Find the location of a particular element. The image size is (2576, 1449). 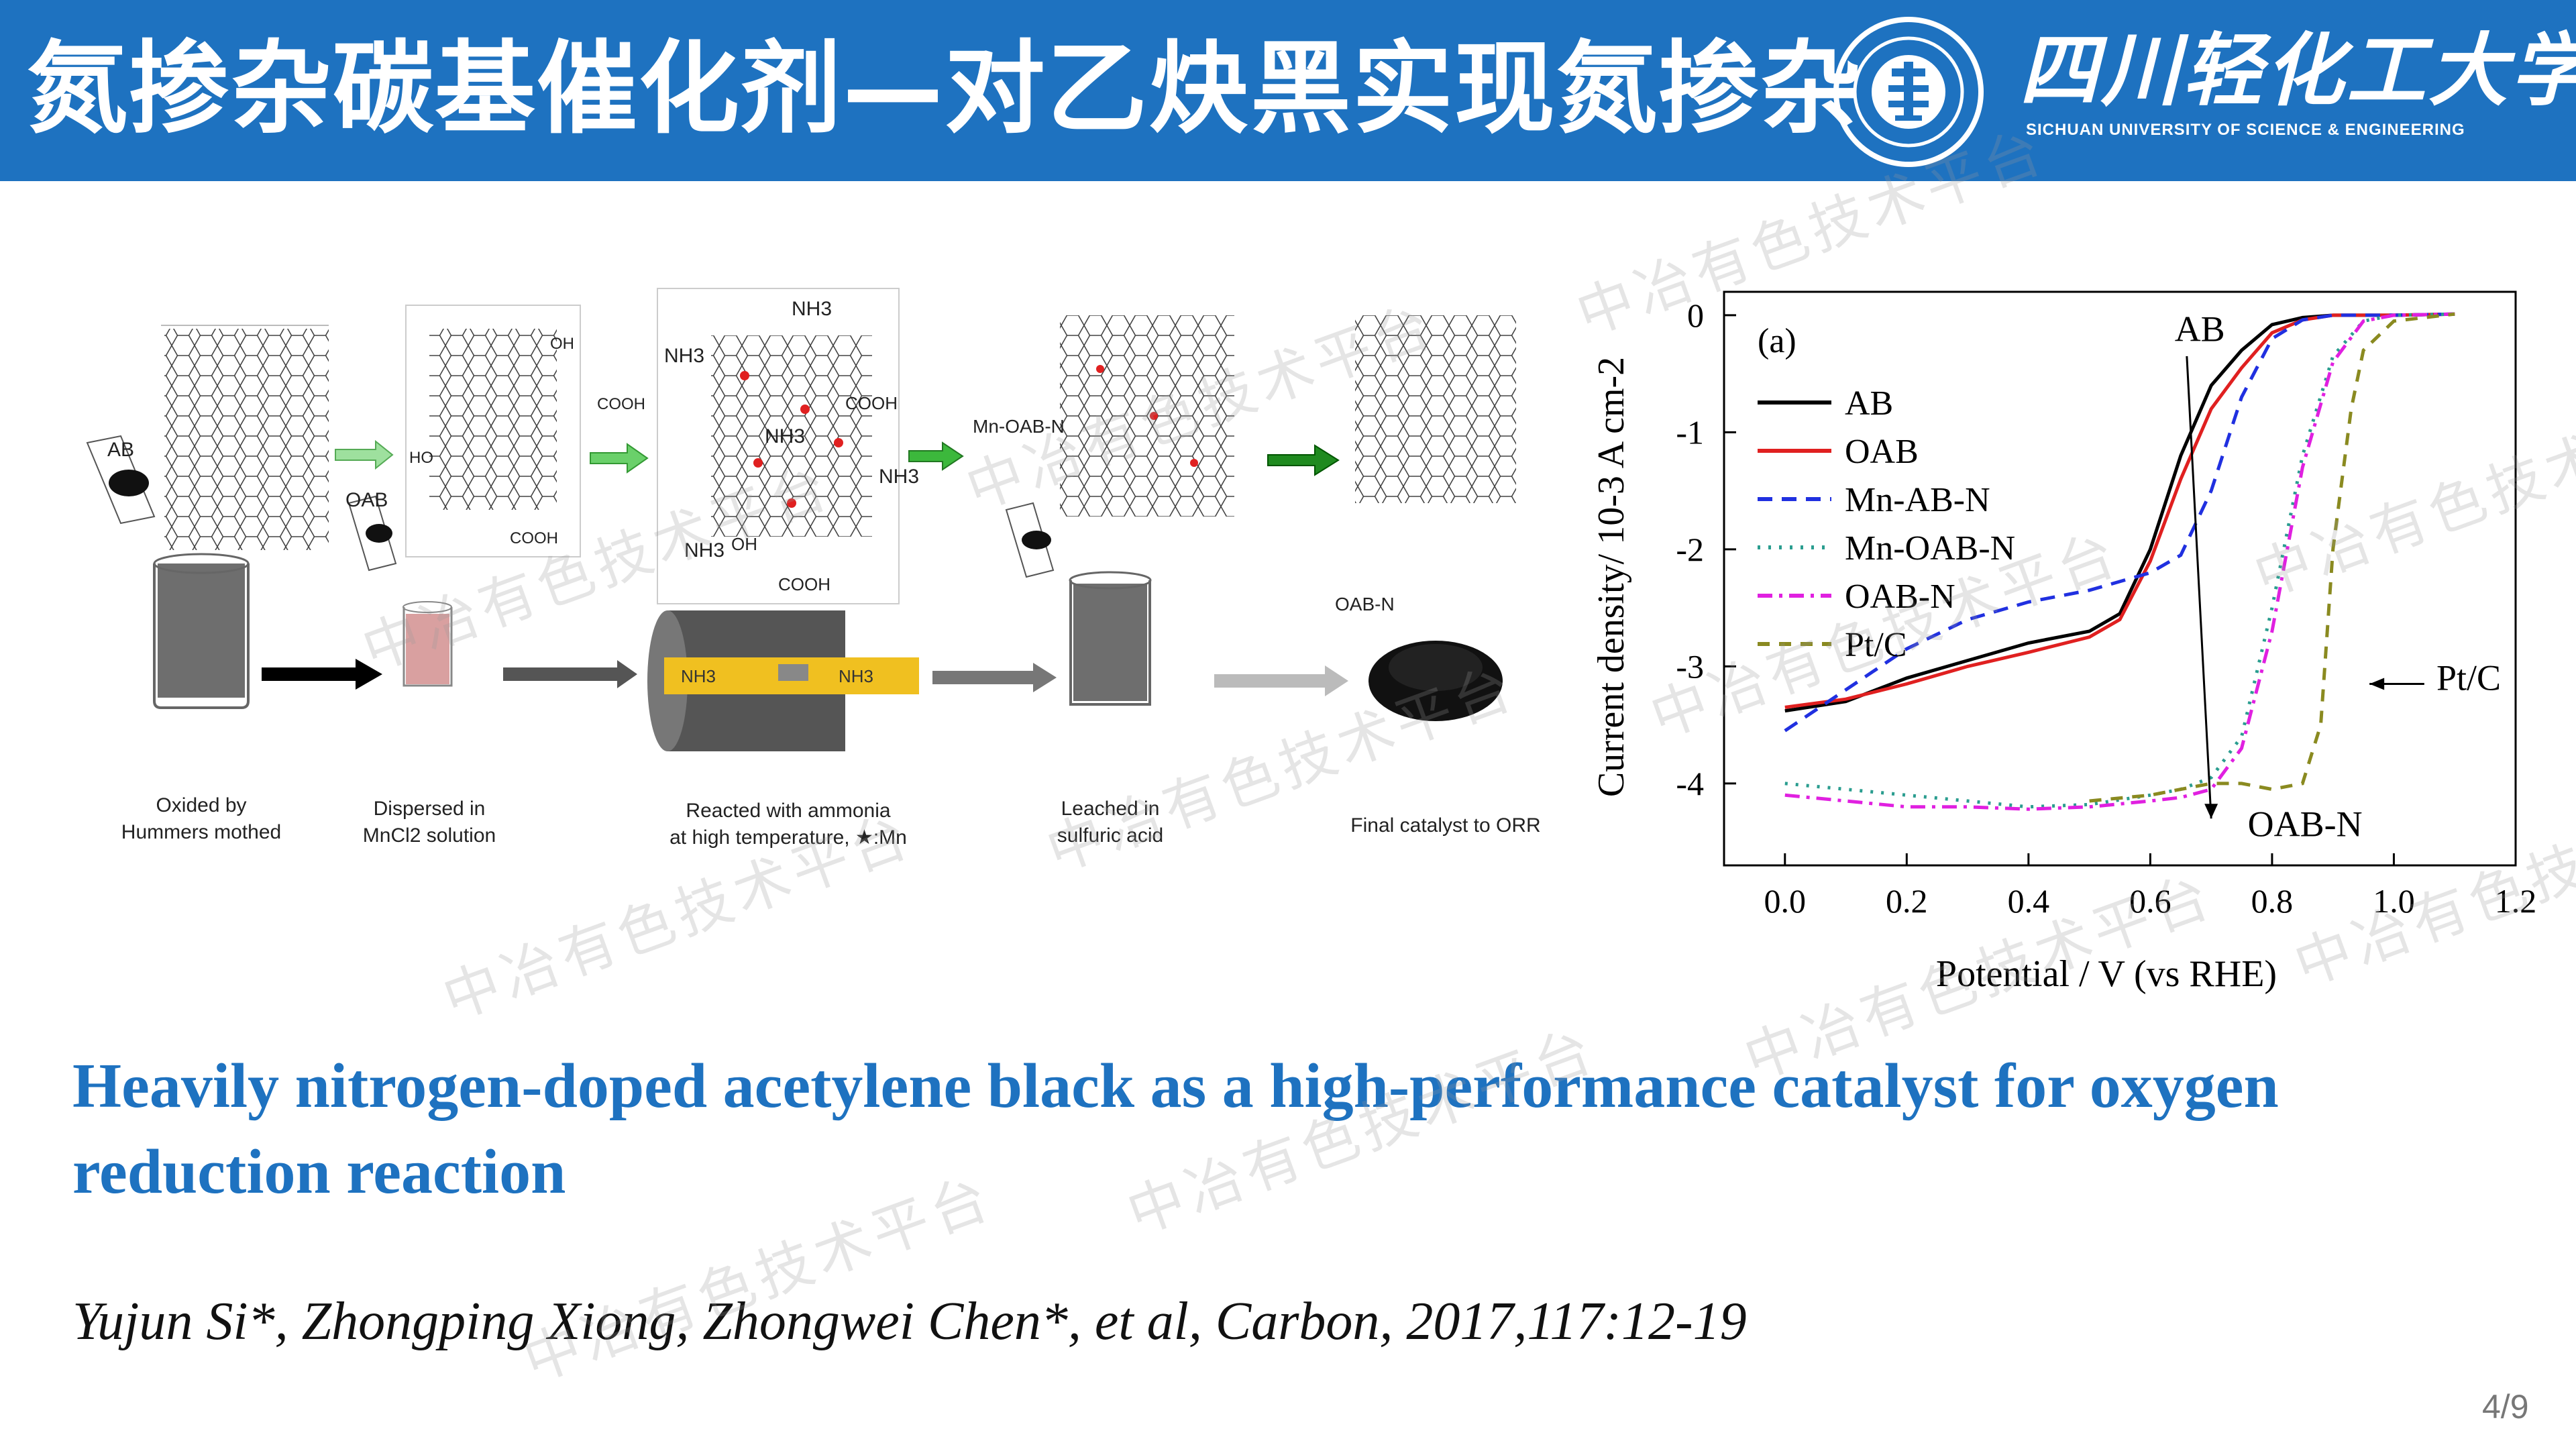

beaker-oxidation is located at coordinates (201, 631).